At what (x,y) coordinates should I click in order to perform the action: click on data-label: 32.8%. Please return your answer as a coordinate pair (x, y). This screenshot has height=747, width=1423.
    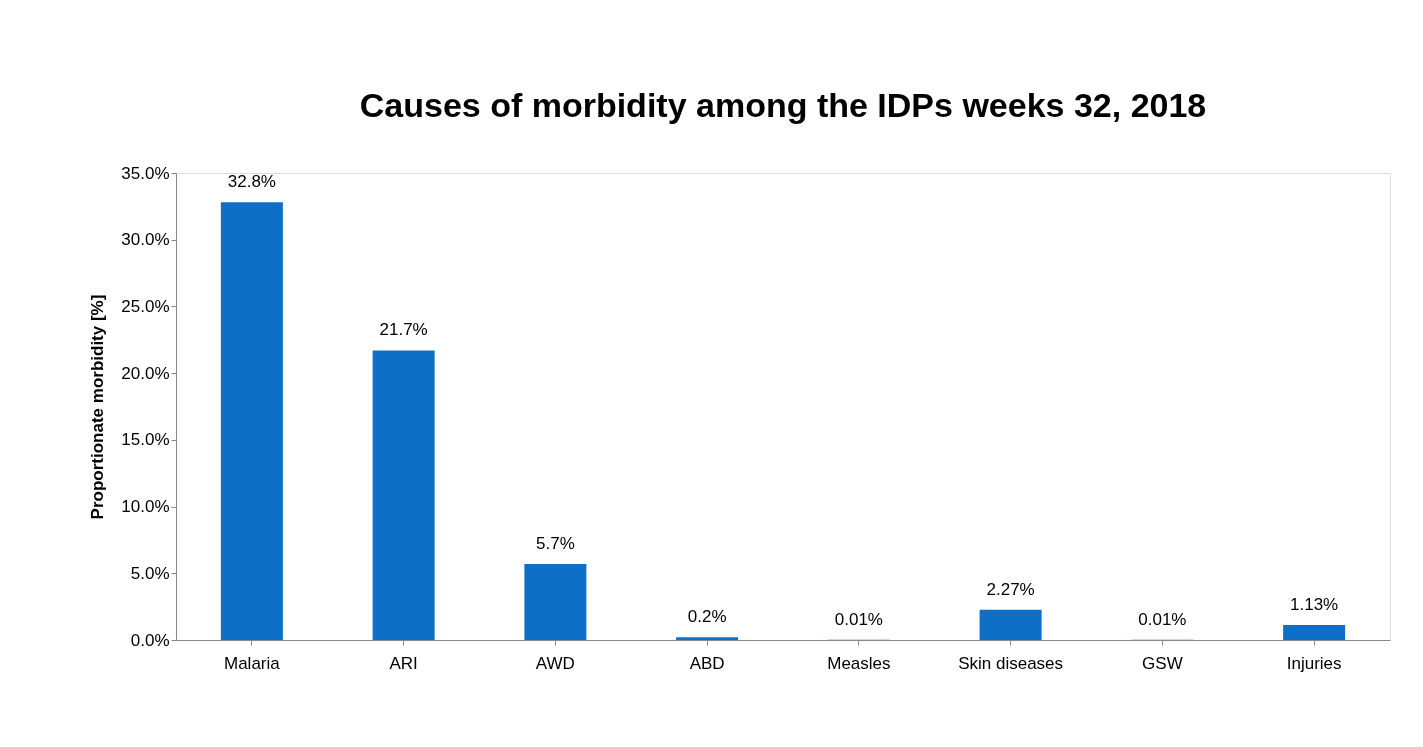
    Looking at the image, I should click on (251, 182).